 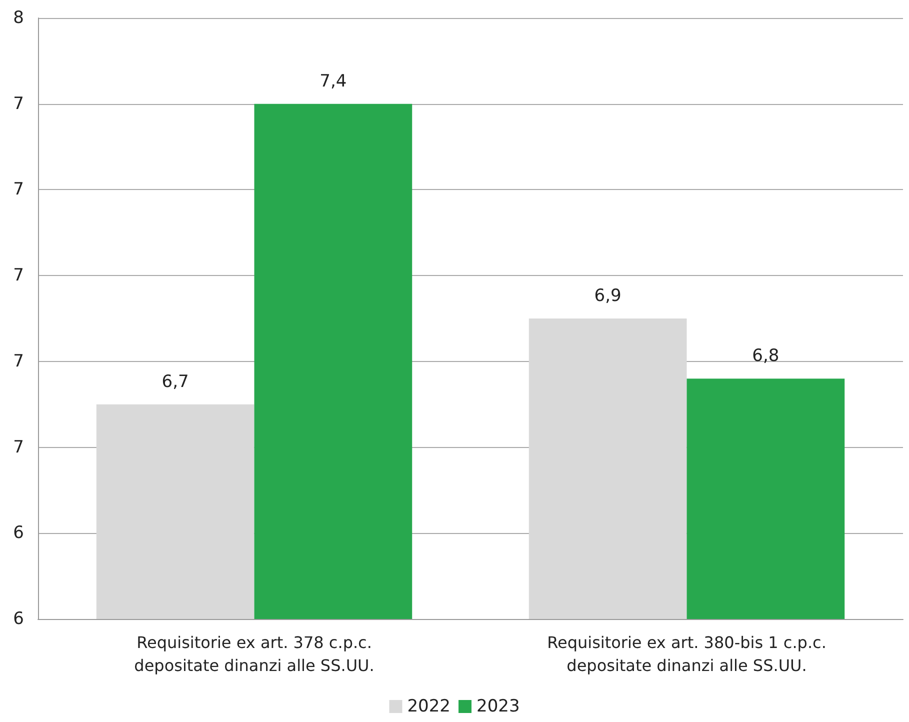 I want to click on x-tick-label: Requisitorie ex art. 378 c.p.c. depositate dinanzi alle SS.UU., so click(x=254, y=654).